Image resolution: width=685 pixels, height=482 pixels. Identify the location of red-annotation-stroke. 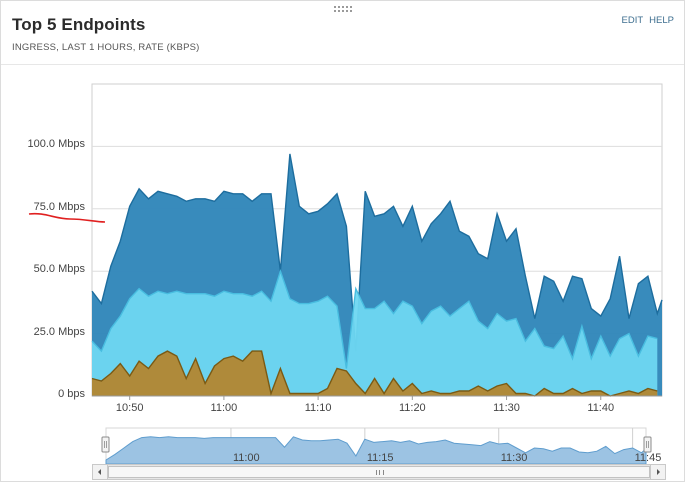
(67, 217).